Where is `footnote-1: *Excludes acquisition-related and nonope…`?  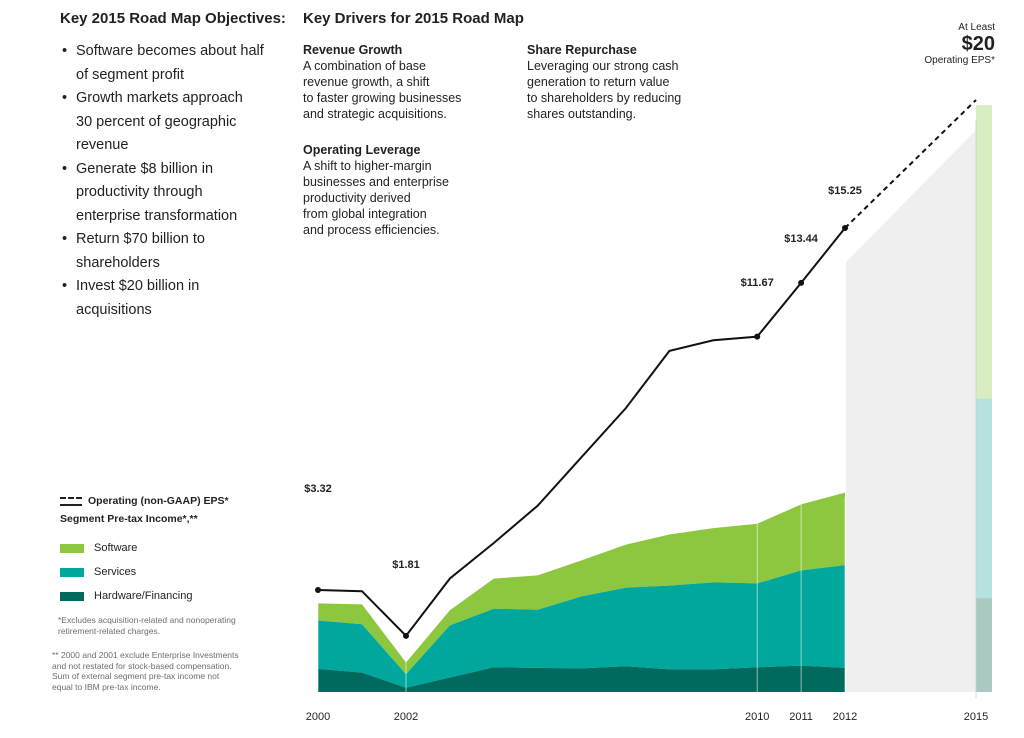
footnote-1: *Excludes acquisition-related and nonope… is located at coordinates (147, 625).